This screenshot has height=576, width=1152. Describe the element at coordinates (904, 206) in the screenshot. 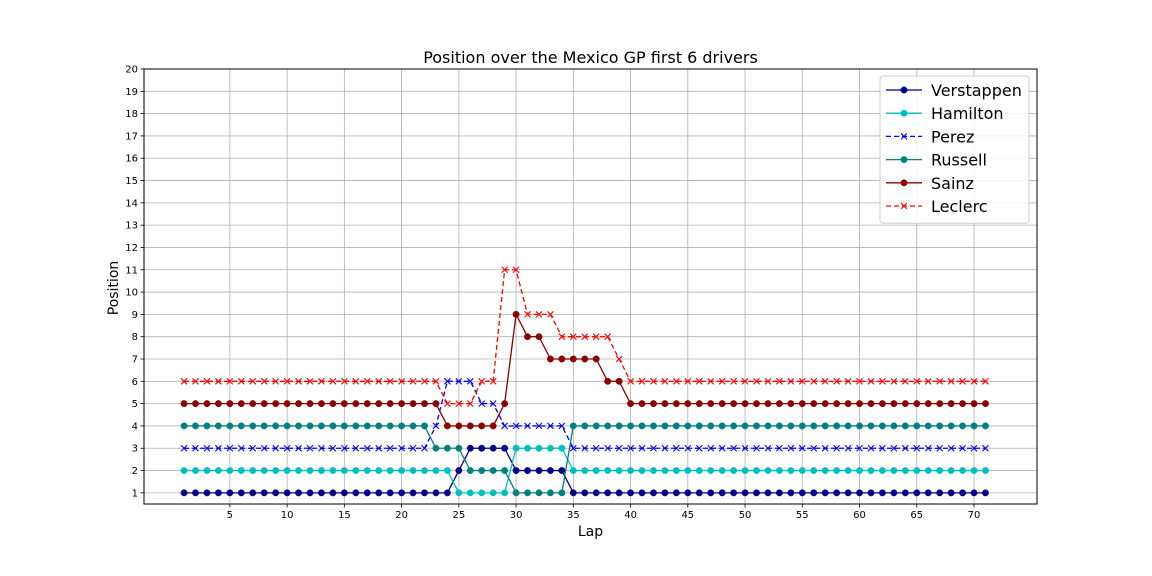

I see `legend-marker-leclerc` at that location.